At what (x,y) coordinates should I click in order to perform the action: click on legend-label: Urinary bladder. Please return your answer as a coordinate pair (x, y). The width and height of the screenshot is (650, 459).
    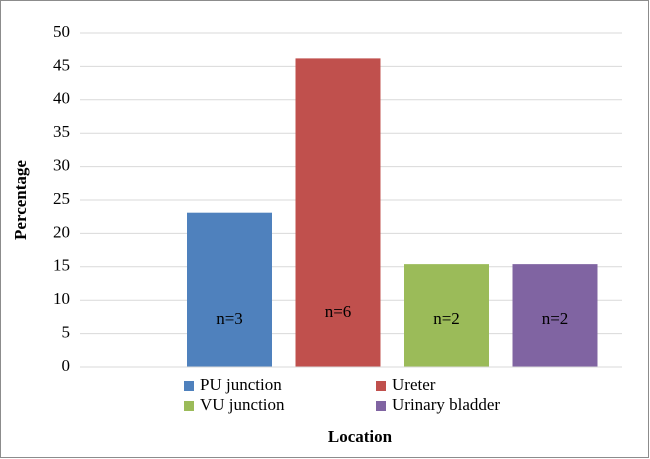
    Looking at the image, I should click on (446, 404).